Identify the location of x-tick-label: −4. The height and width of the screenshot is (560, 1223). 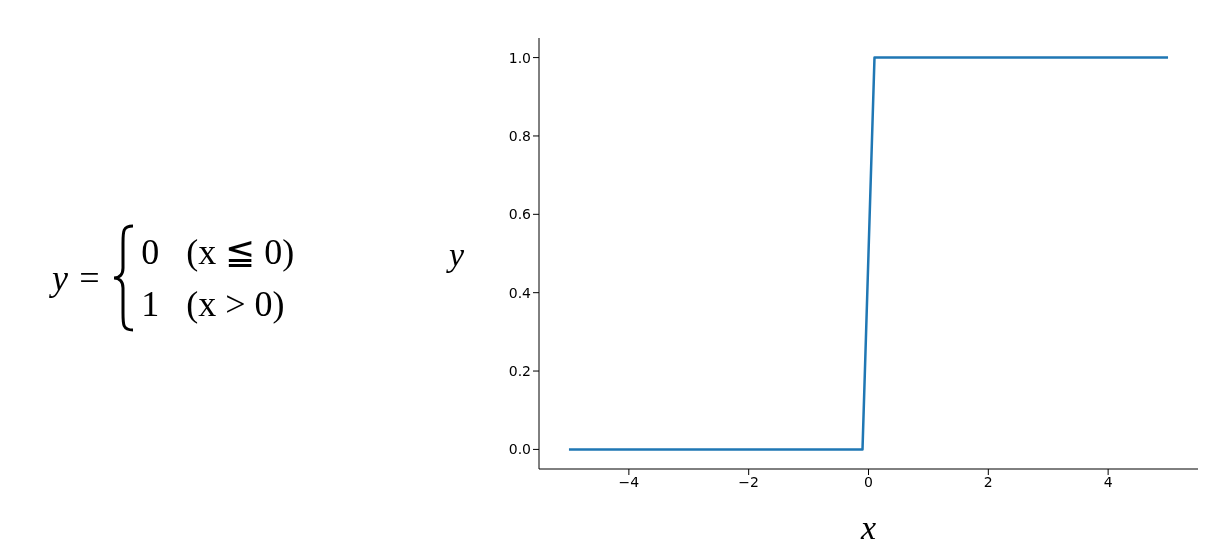
(629, 481).